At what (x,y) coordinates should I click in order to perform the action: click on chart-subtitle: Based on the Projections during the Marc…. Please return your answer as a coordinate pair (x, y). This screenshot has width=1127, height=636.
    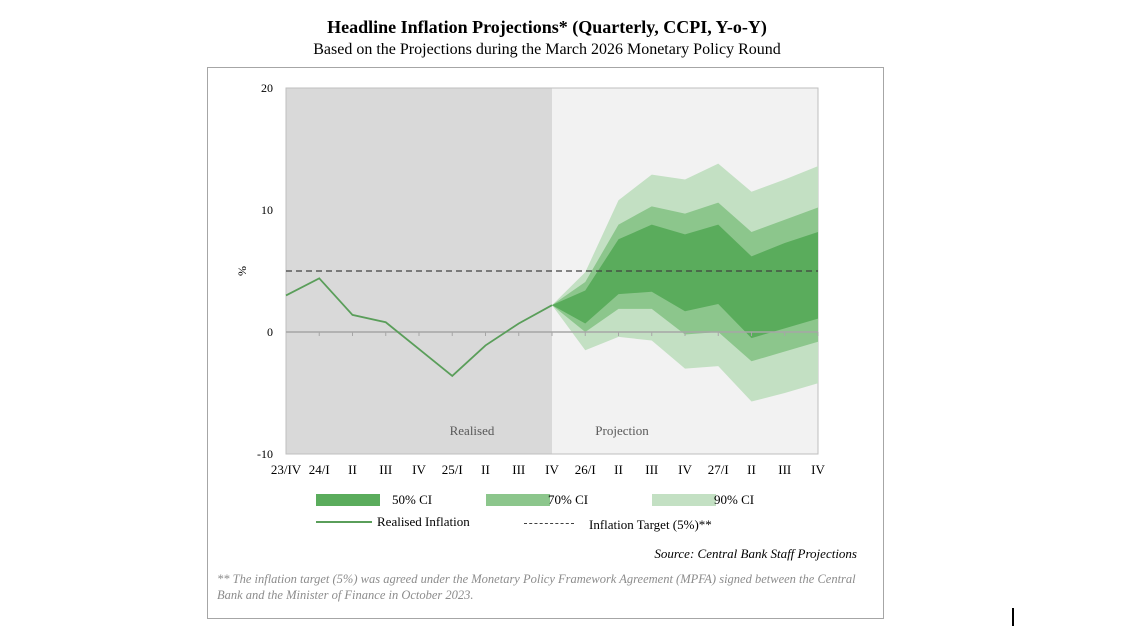
    Looking at the image, I should click on (547, 49).